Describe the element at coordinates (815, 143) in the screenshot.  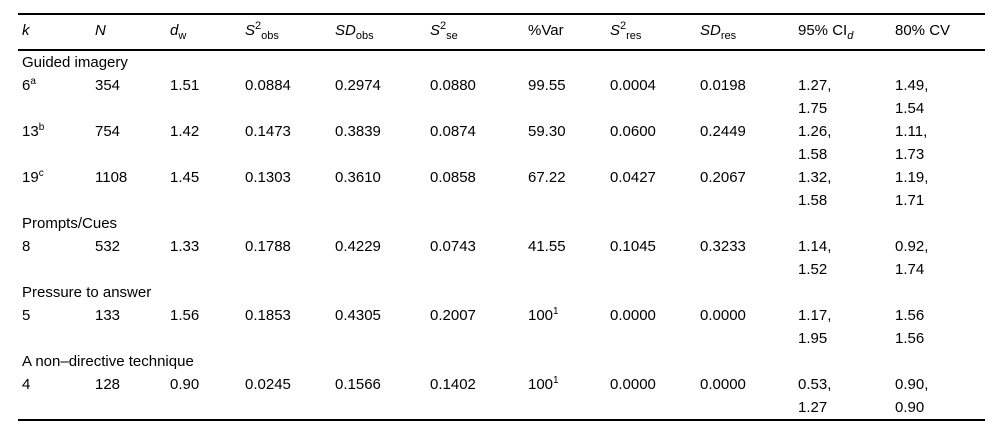
I see `cell-ci95: 1.26, 1.58` at that location.